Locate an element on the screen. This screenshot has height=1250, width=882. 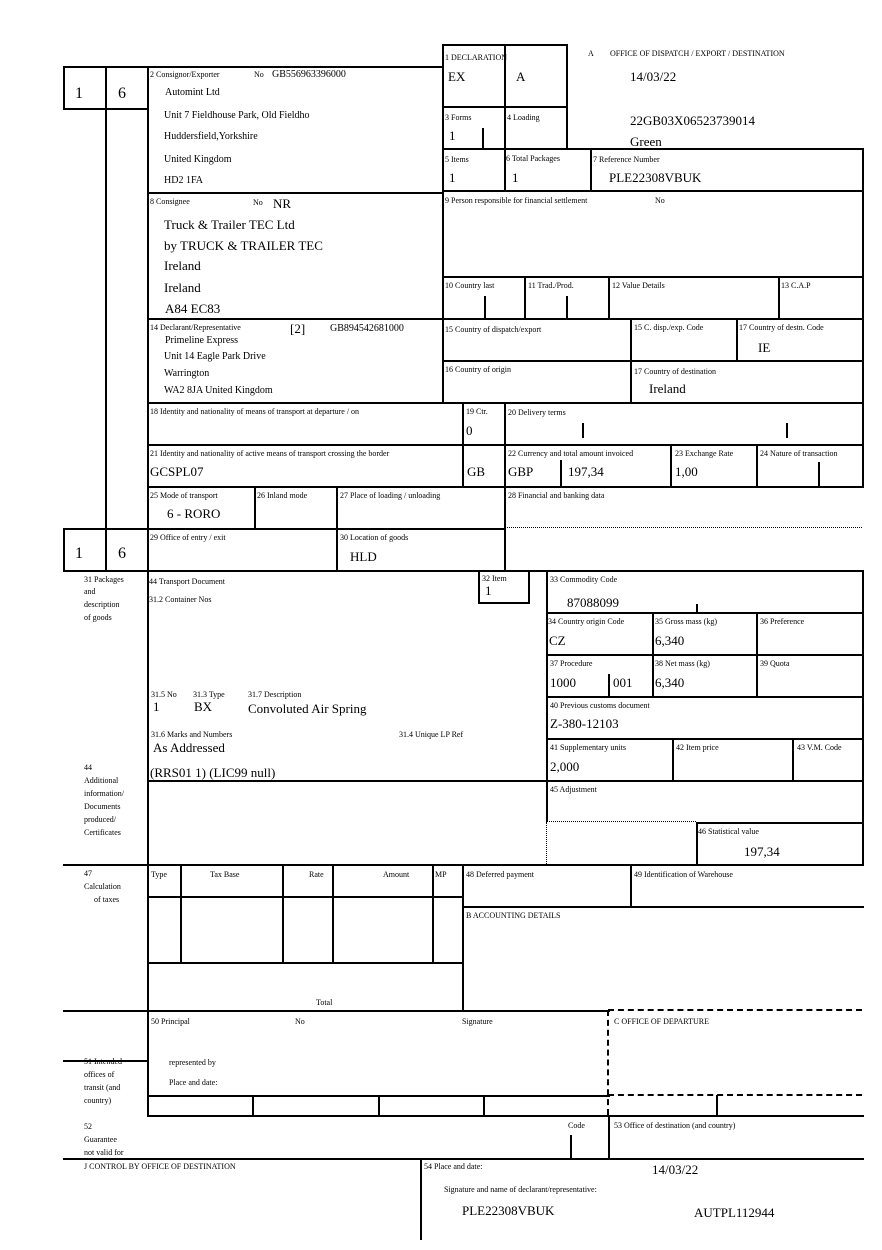
consignee-no: NR is located at coordinates (282, 203).